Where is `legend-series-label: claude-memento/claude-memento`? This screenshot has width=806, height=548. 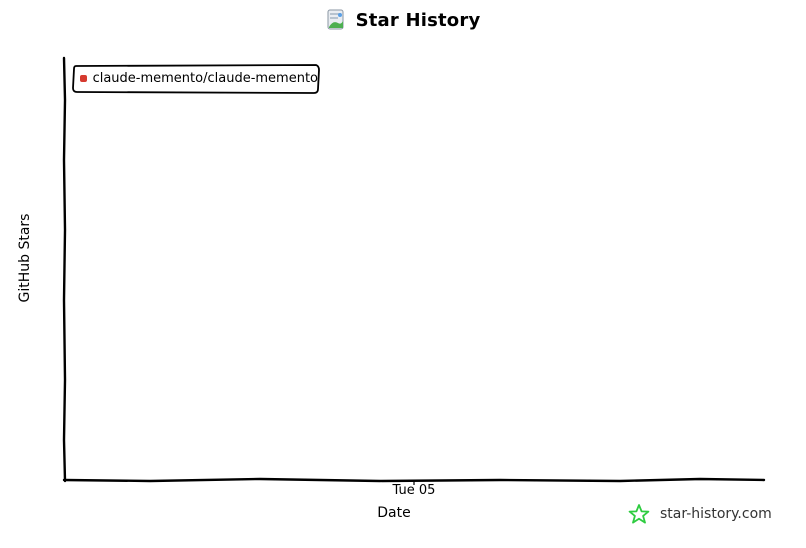 legend-series-label: claude-memento/claude-memento is located at coordinates (205, 78).